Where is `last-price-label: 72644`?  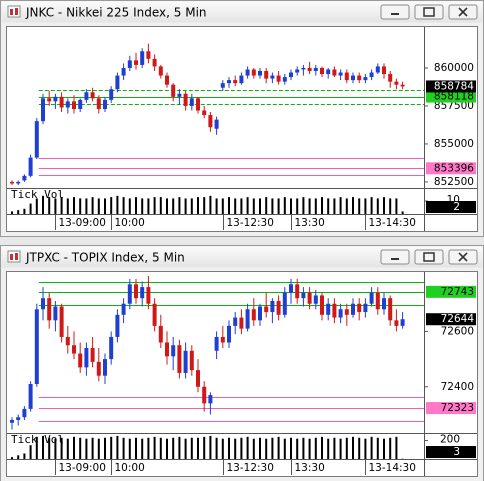
last-price-label: 72644 is located at coordinates (458, 319).